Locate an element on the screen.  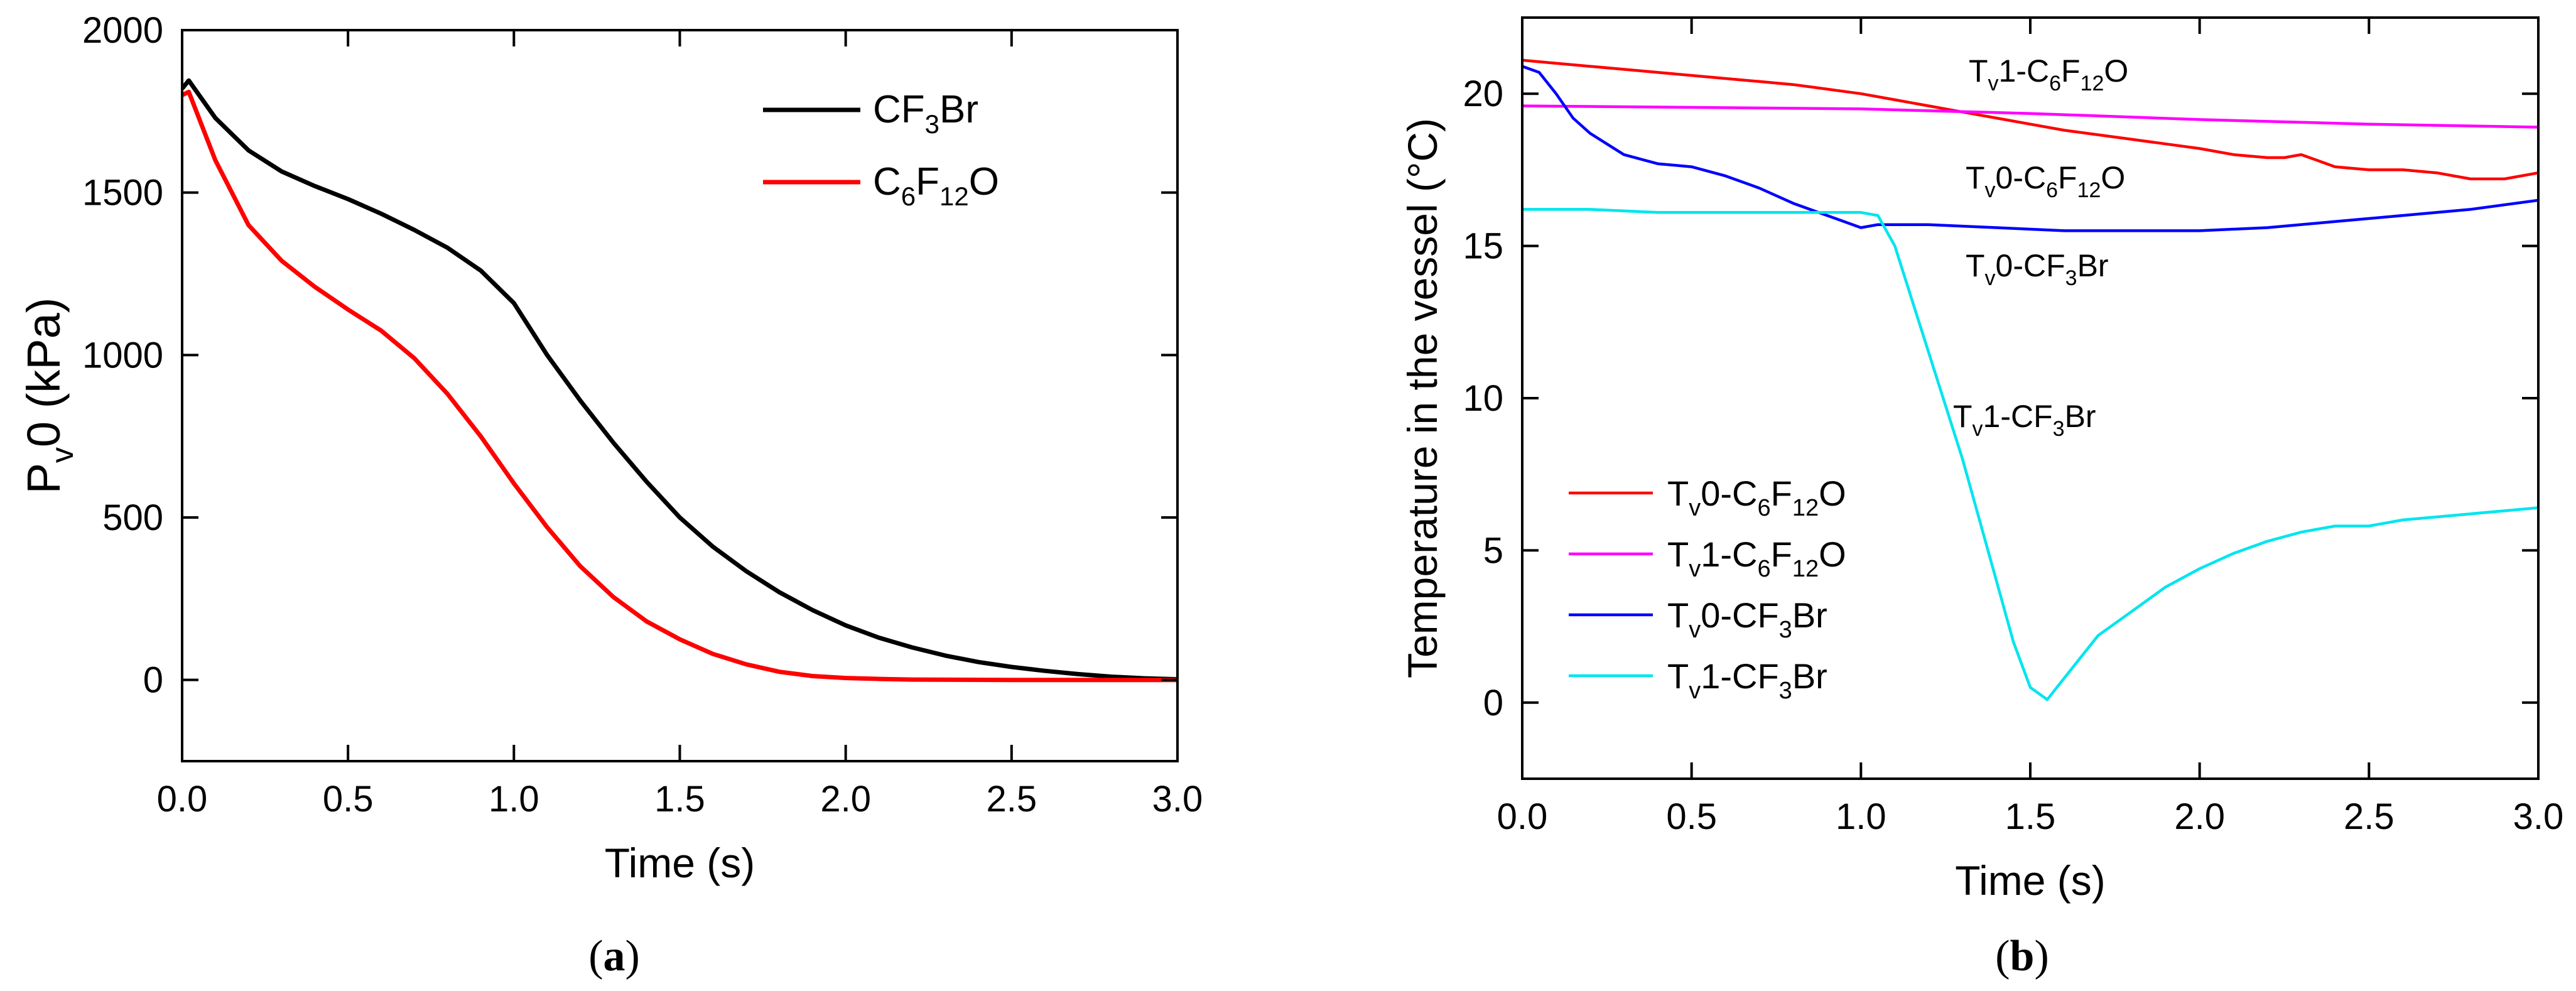
legend-label-c6f12o: C6F12O is located at coordinates (936, 185).